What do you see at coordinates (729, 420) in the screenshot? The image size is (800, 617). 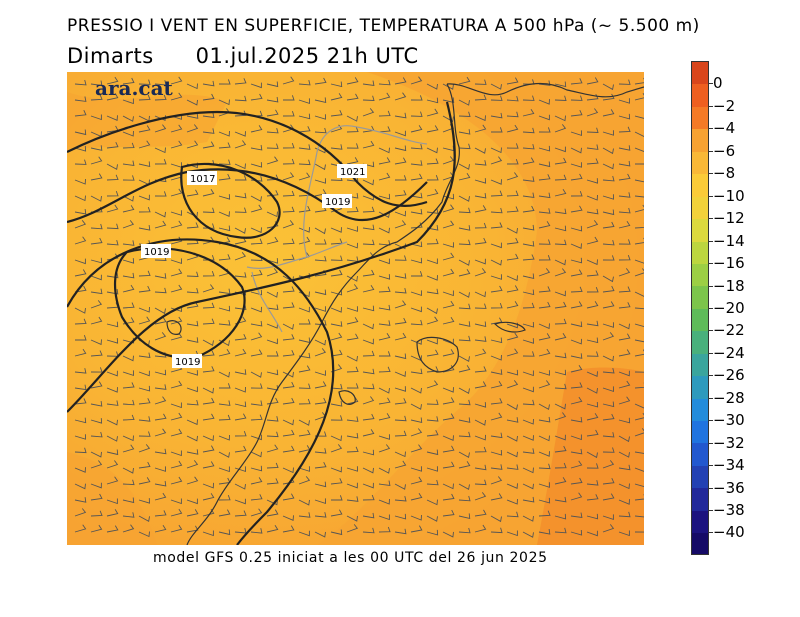 I see `colorbar-label: −30` at bounding box center [729, 420].